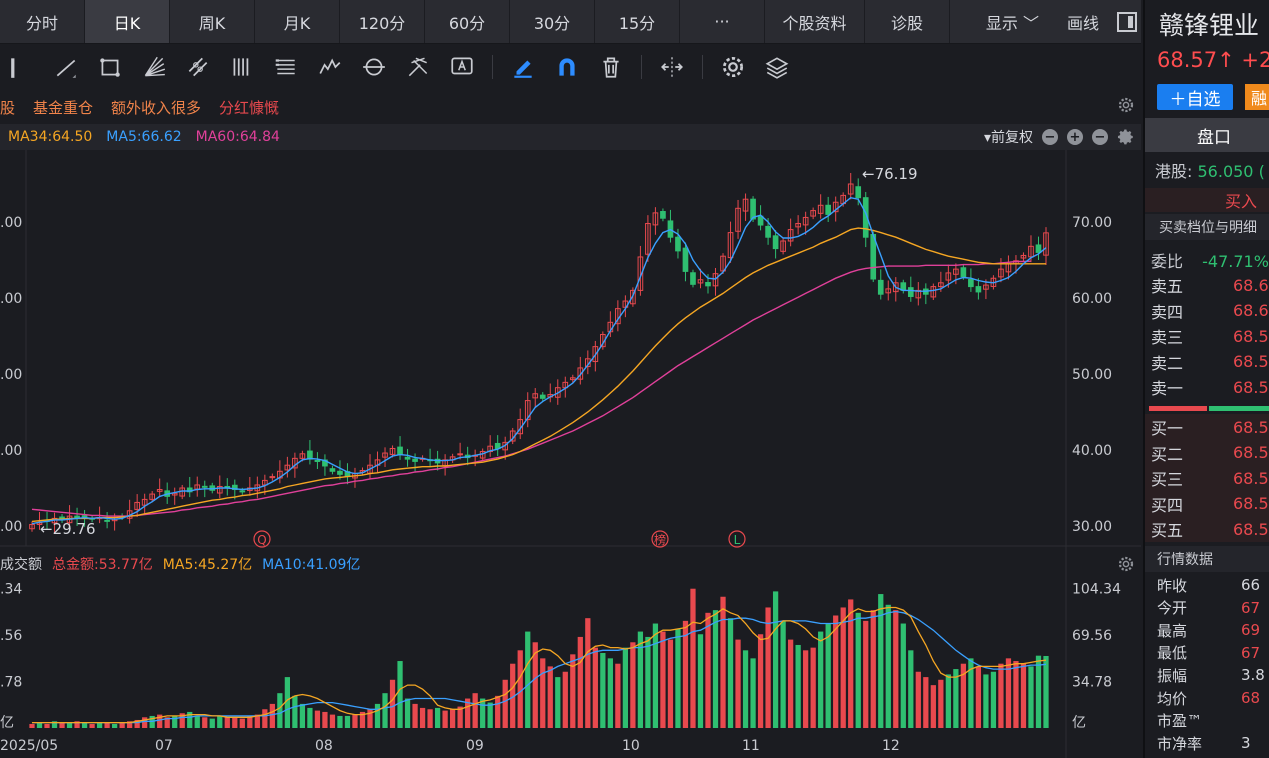 Image resolution: width=1269 pixels, height=758 pixels. What do you see at coordinates (66, 67) in the screenshot?
I see `line-icon` at bounding box center [66, 67].